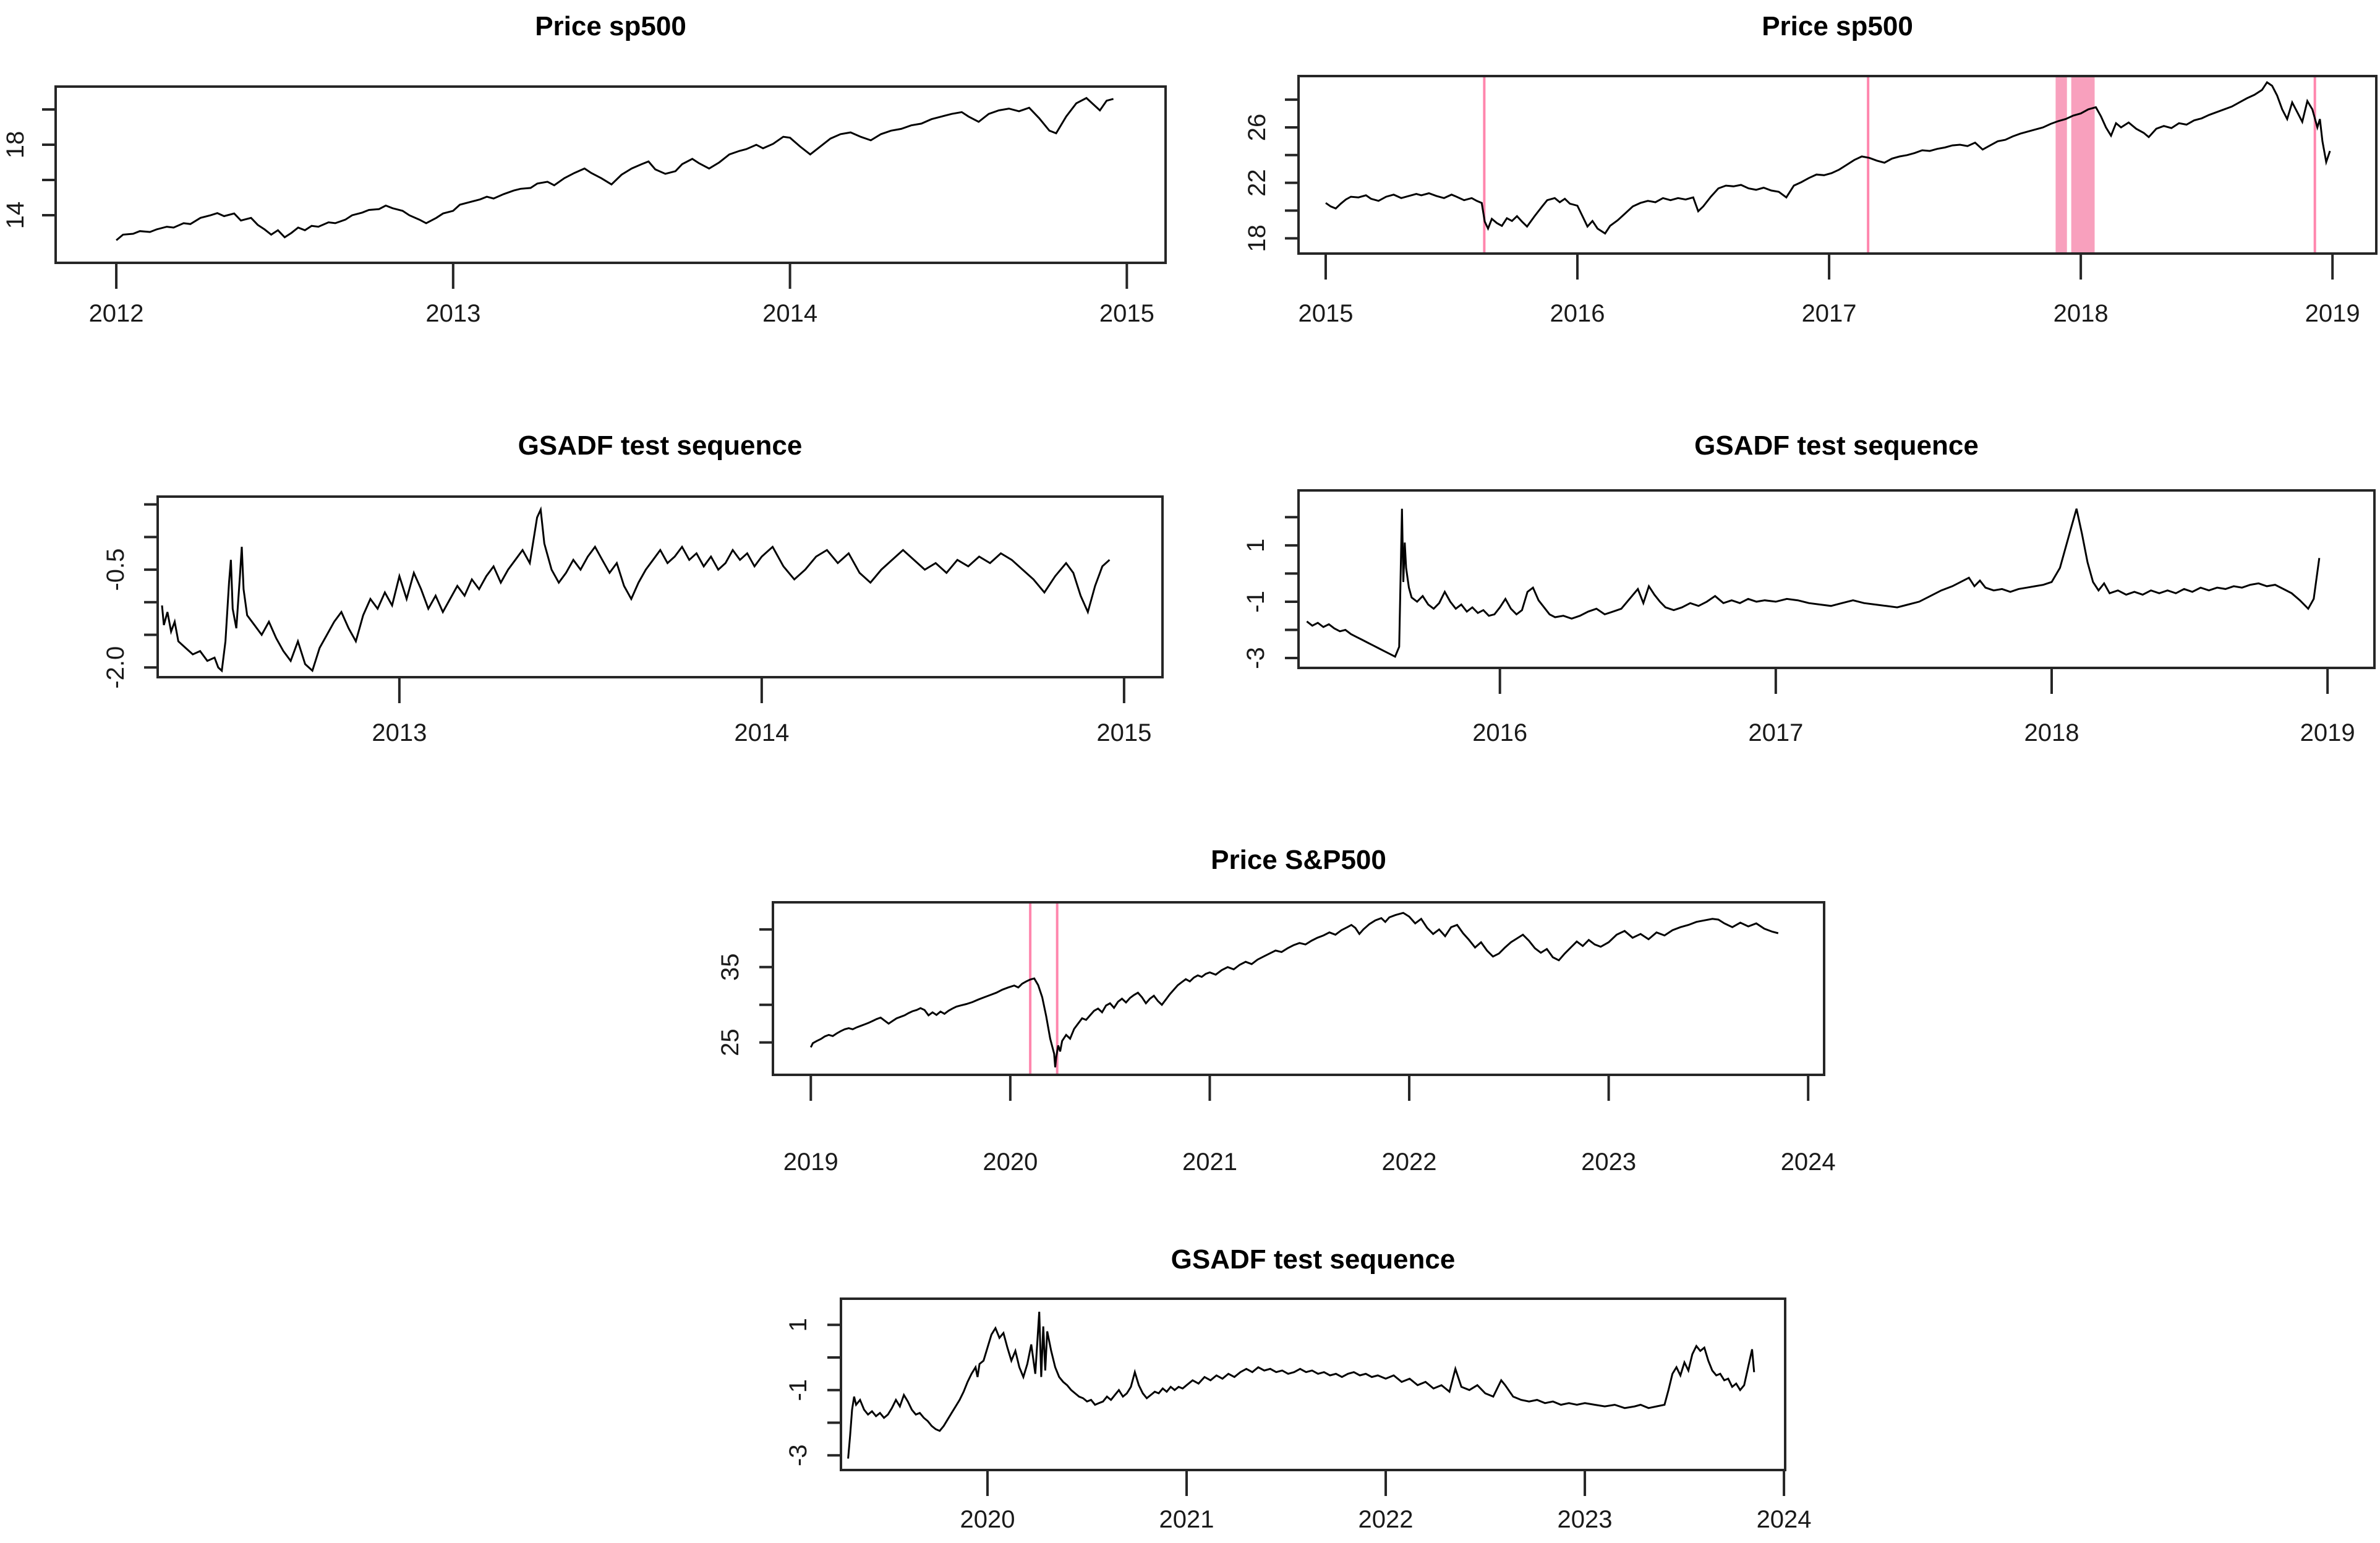 The image size is (2380, 1543). What do you see at coordinates (730, 1042) in the screenshot?
I see `y-tick-label: 25` at bounding box center [730, 1042].